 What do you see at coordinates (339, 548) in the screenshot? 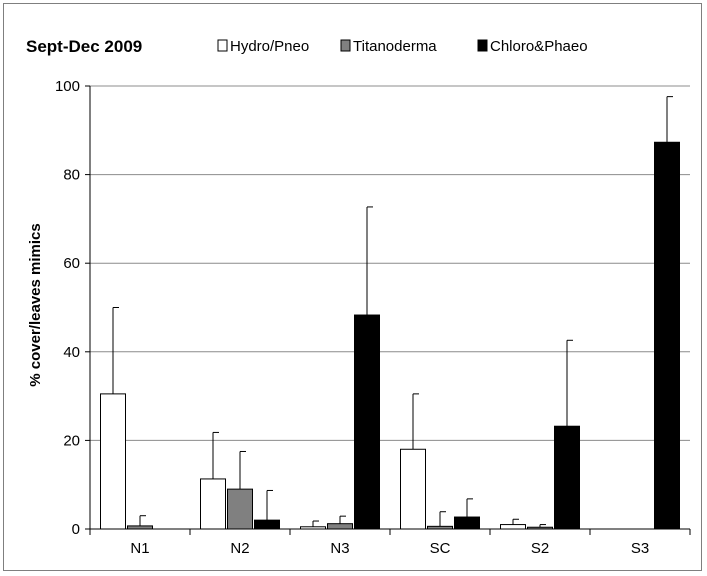
I see `x-tick-label-N3: N3` at bounding box center [339, 548].